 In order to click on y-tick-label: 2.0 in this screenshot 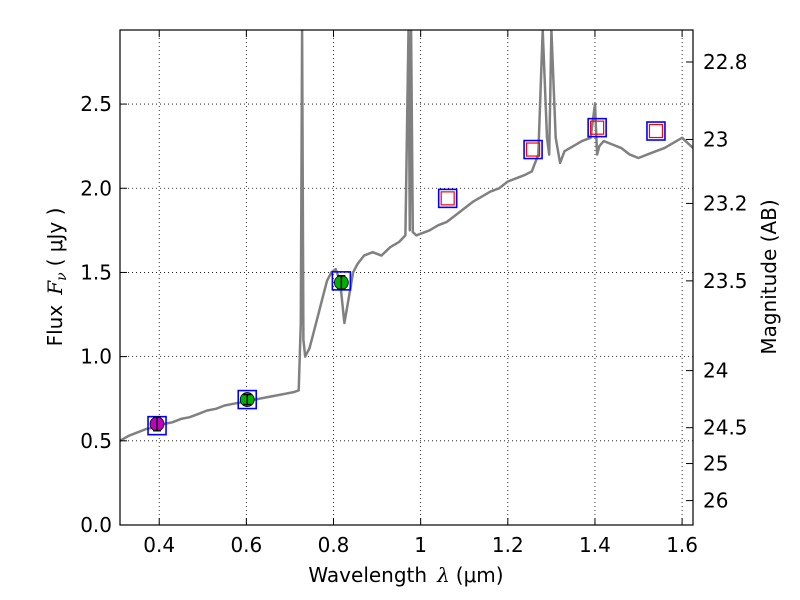, I will do `click(96, 188)`.